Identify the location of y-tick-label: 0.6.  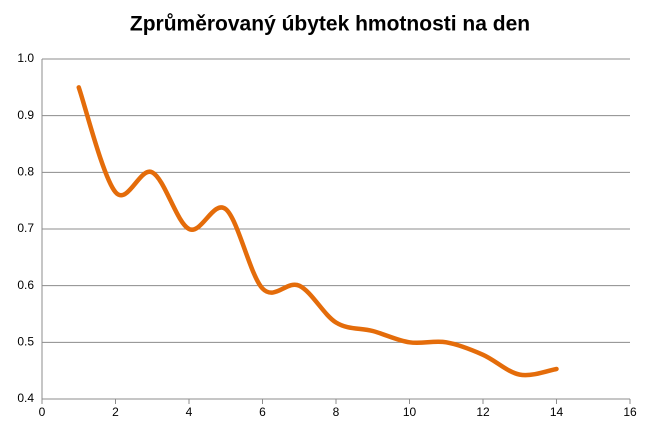
(25, 285).